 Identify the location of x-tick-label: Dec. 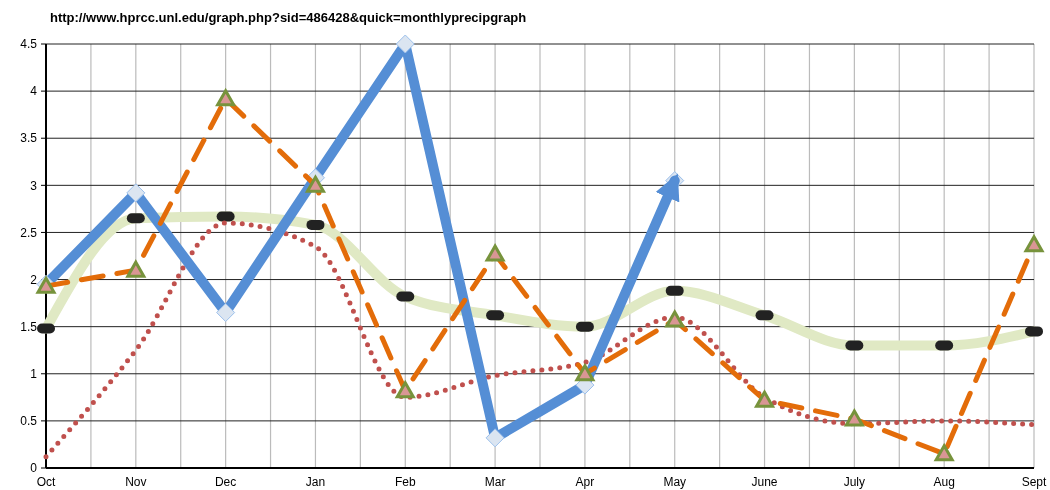
(225, 482).